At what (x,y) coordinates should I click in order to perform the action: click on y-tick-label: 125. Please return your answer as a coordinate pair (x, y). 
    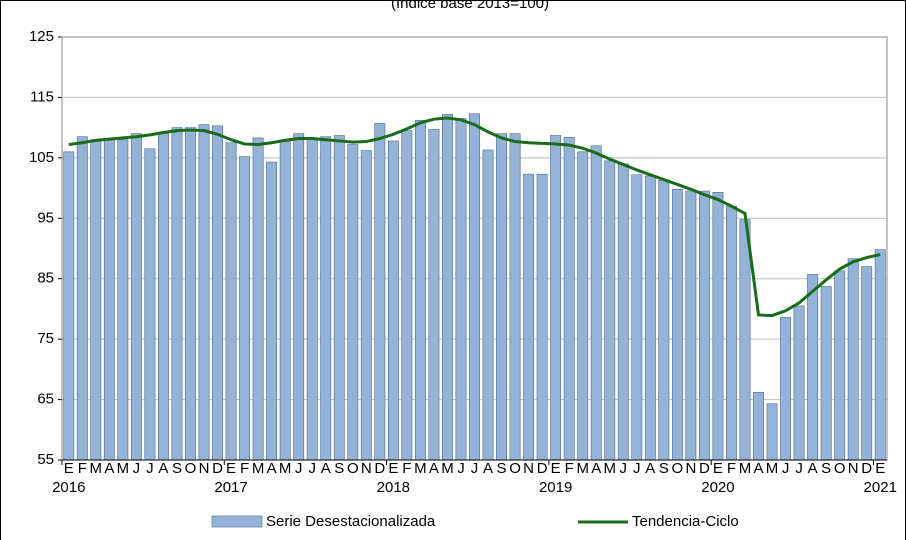
    Looking at the image, I should click on (41, 36).